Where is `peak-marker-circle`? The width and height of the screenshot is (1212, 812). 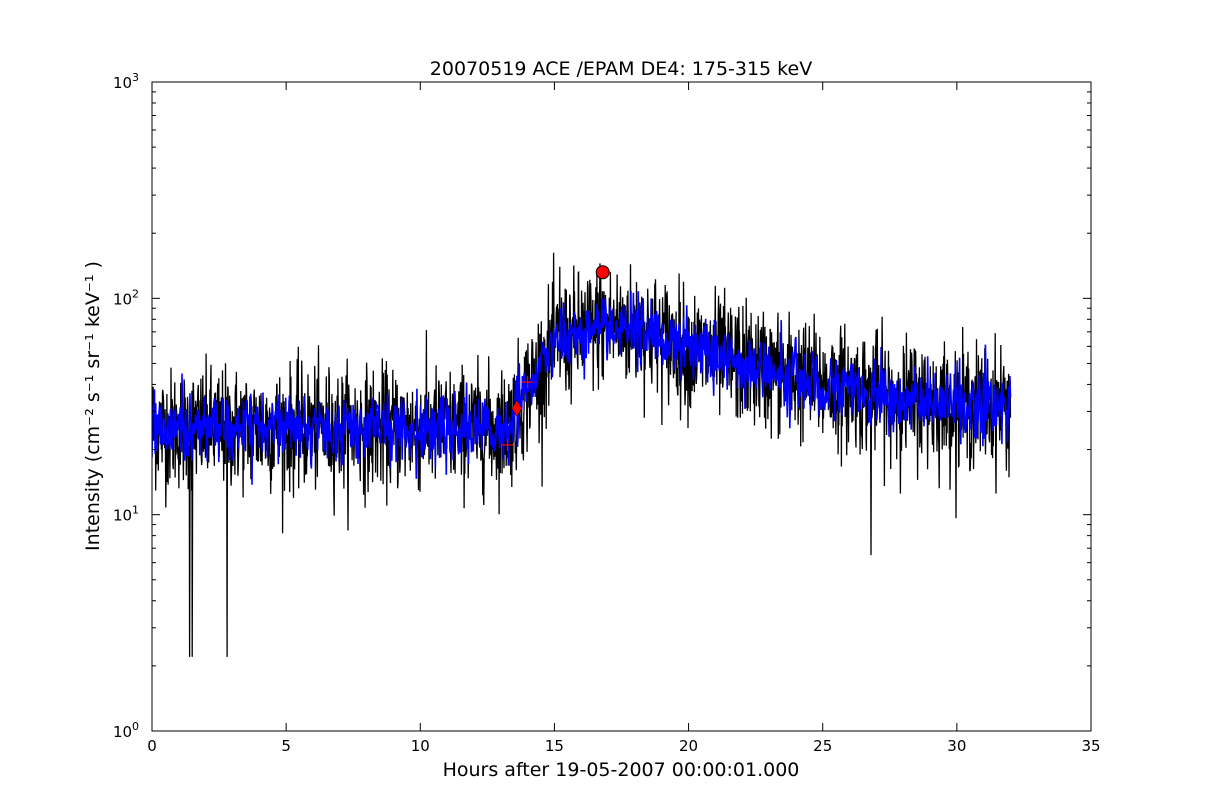
peak-marker-circle is located at coordinates (602, 272).